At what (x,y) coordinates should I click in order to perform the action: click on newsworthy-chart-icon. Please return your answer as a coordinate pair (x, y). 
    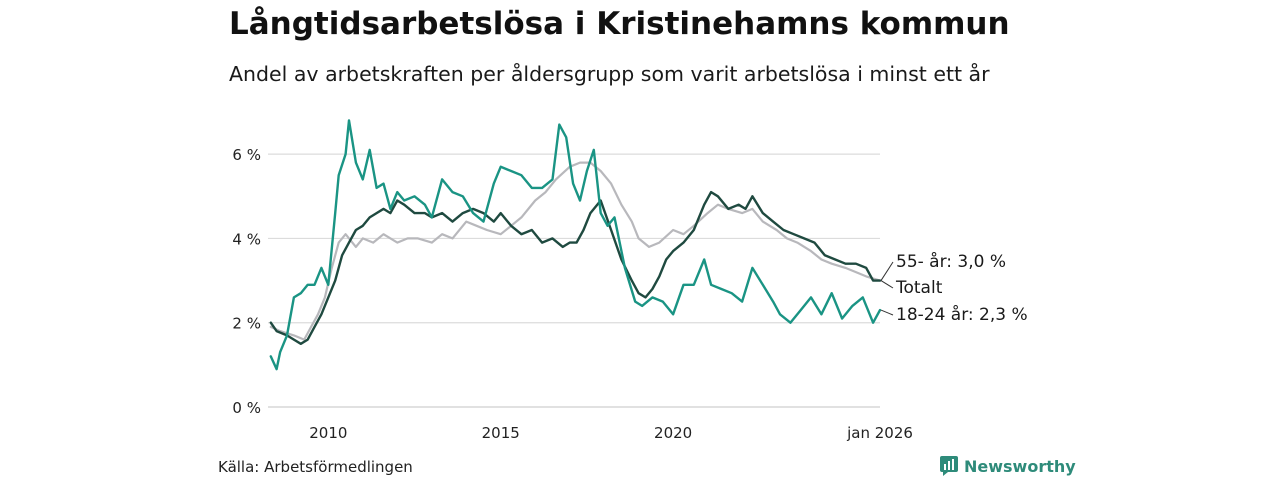
    Looking at the image, I should click on (949, 466).